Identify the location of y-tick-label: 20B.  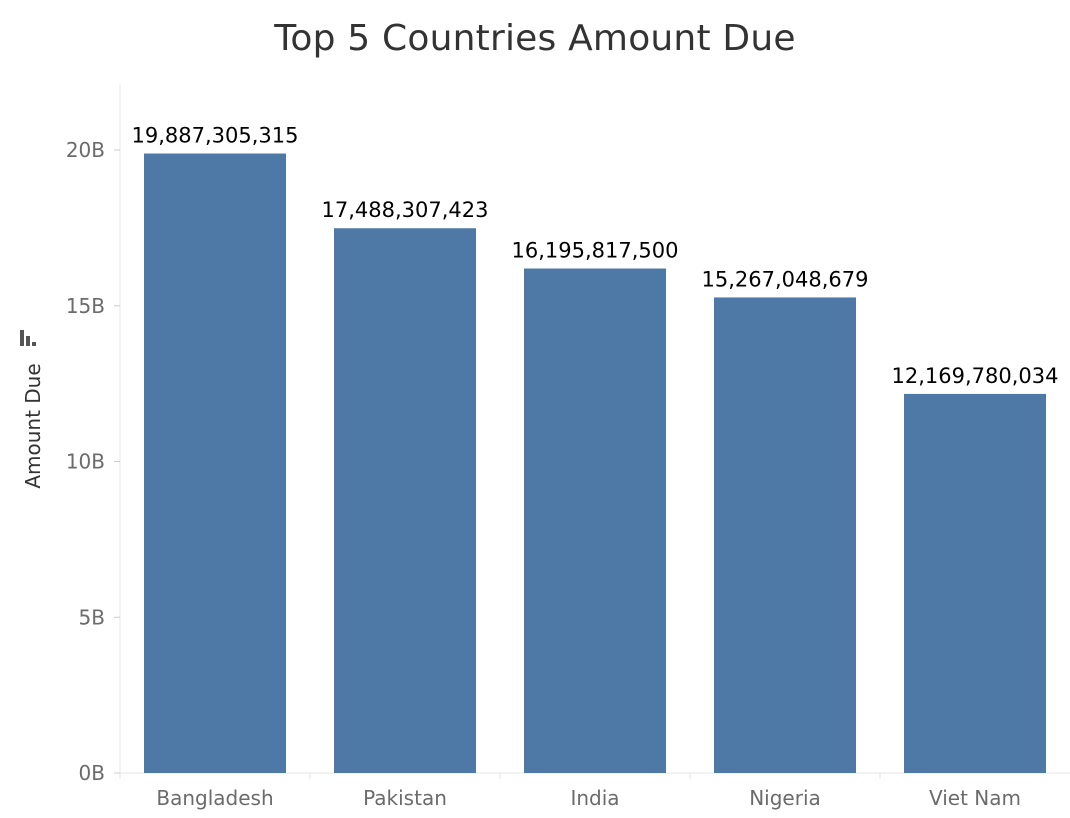
(85, 150).